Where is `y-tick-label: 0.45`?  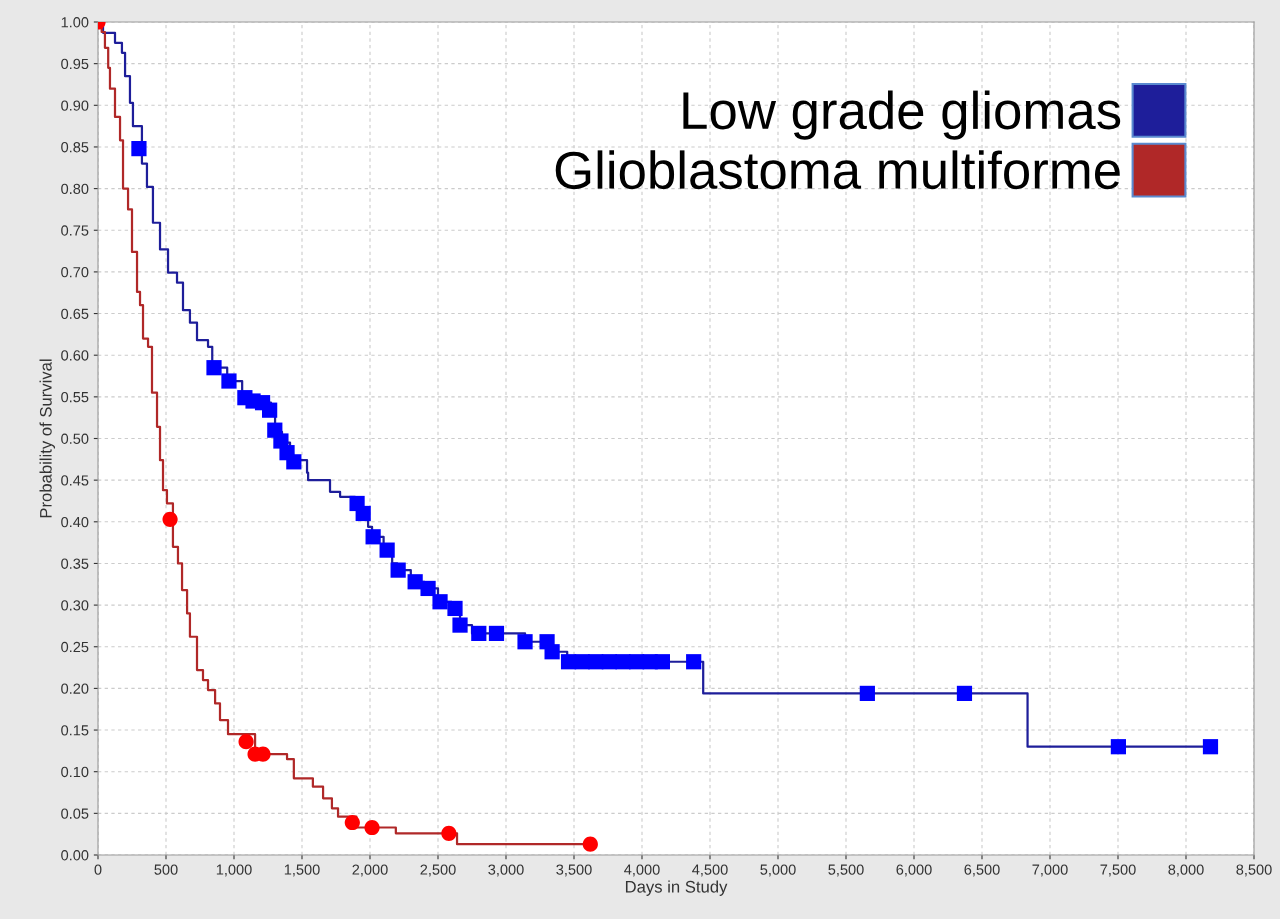 y-tick-label: 0.45 is located at coordinates (75, 480).